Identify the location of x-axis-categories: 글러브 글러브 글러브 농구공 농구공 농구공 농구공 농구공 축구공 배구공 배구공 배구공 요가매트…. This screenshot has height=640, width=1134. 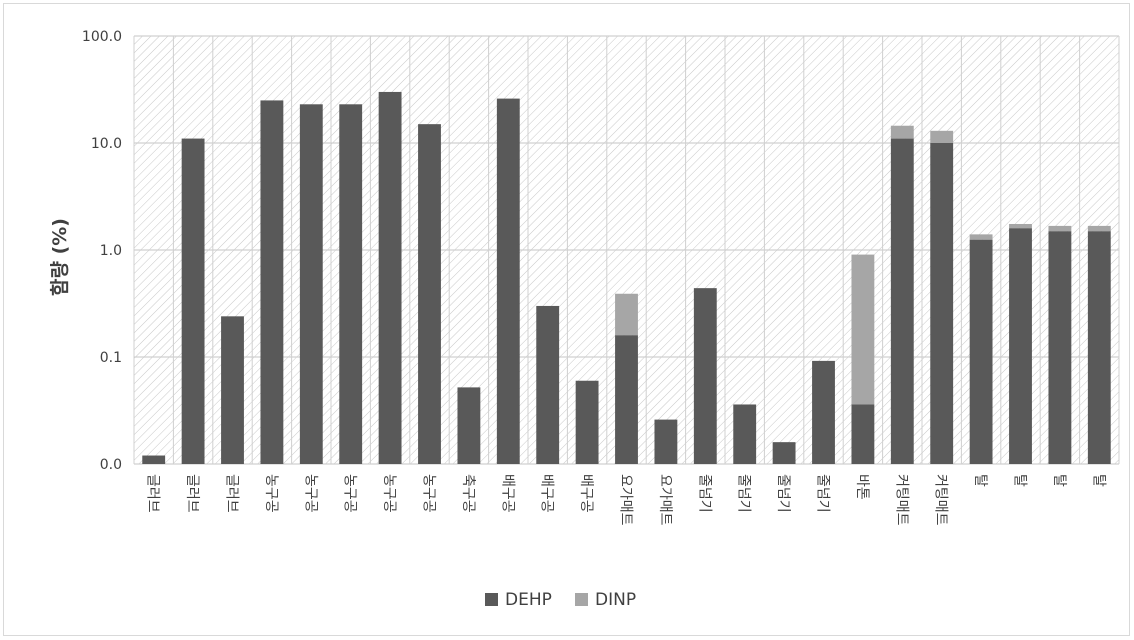
(626, 500).